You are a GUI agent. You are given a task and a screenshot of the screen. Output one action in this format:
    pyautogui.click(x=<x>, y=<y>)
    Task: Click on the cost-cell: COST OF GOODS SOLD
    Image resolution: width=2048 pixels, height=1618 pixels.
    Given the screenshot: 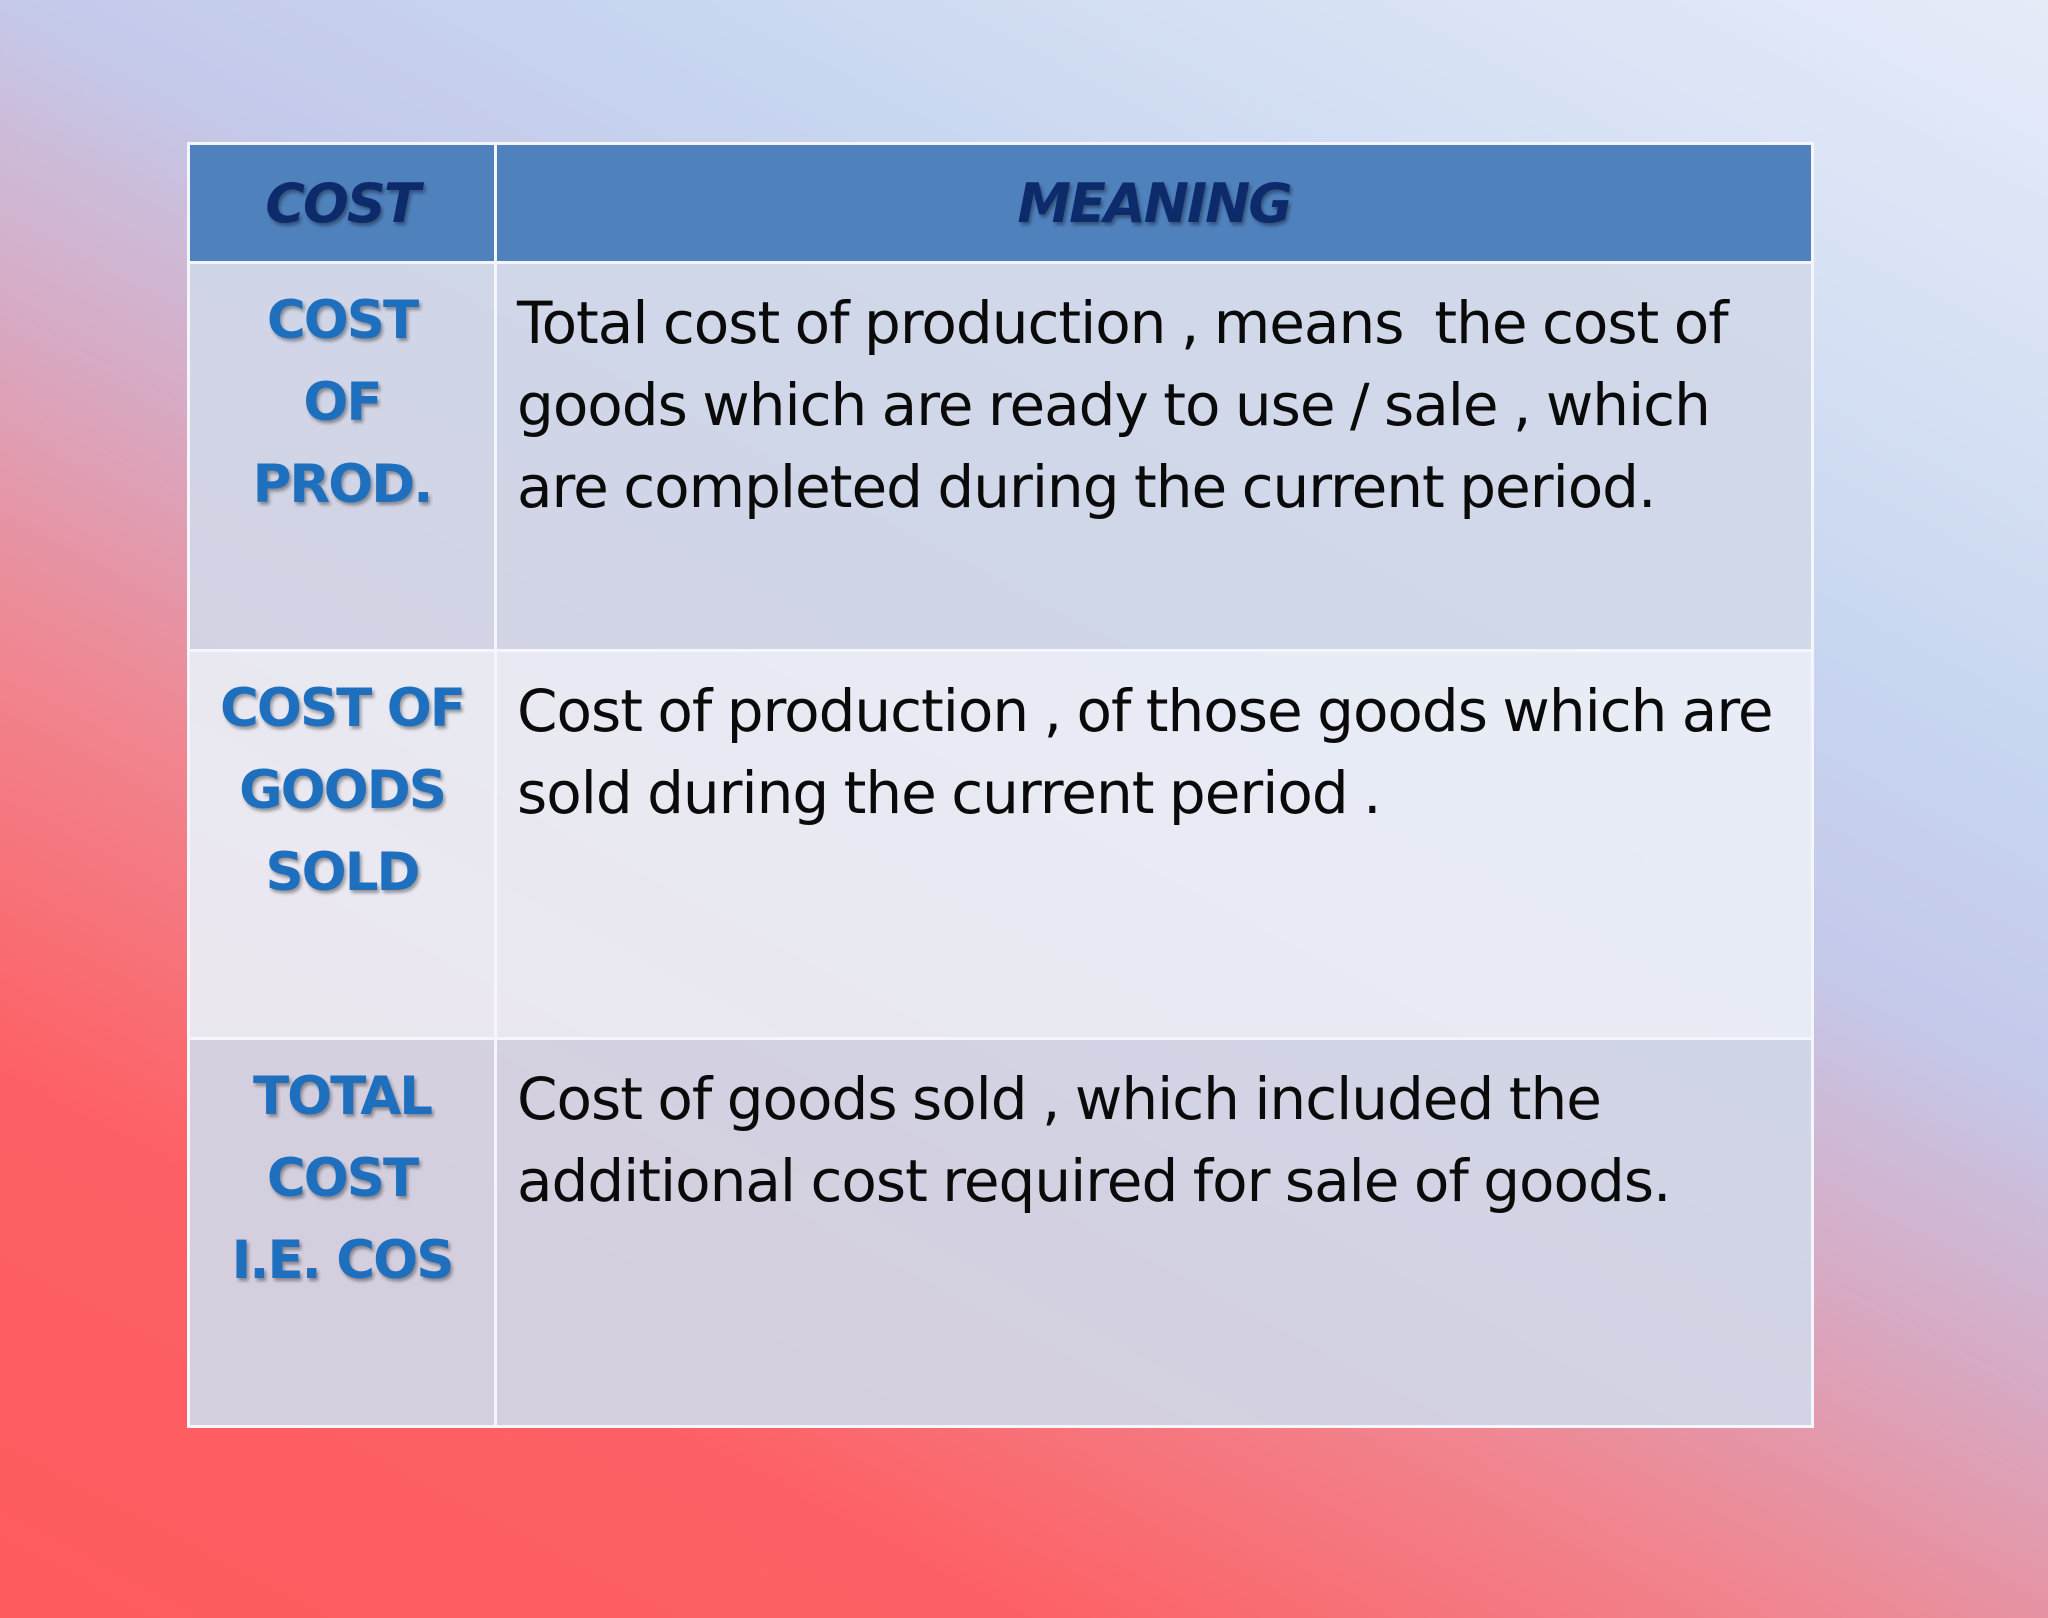 What is the action you would take?
    pyautogui.click(x=342, y=844)
    